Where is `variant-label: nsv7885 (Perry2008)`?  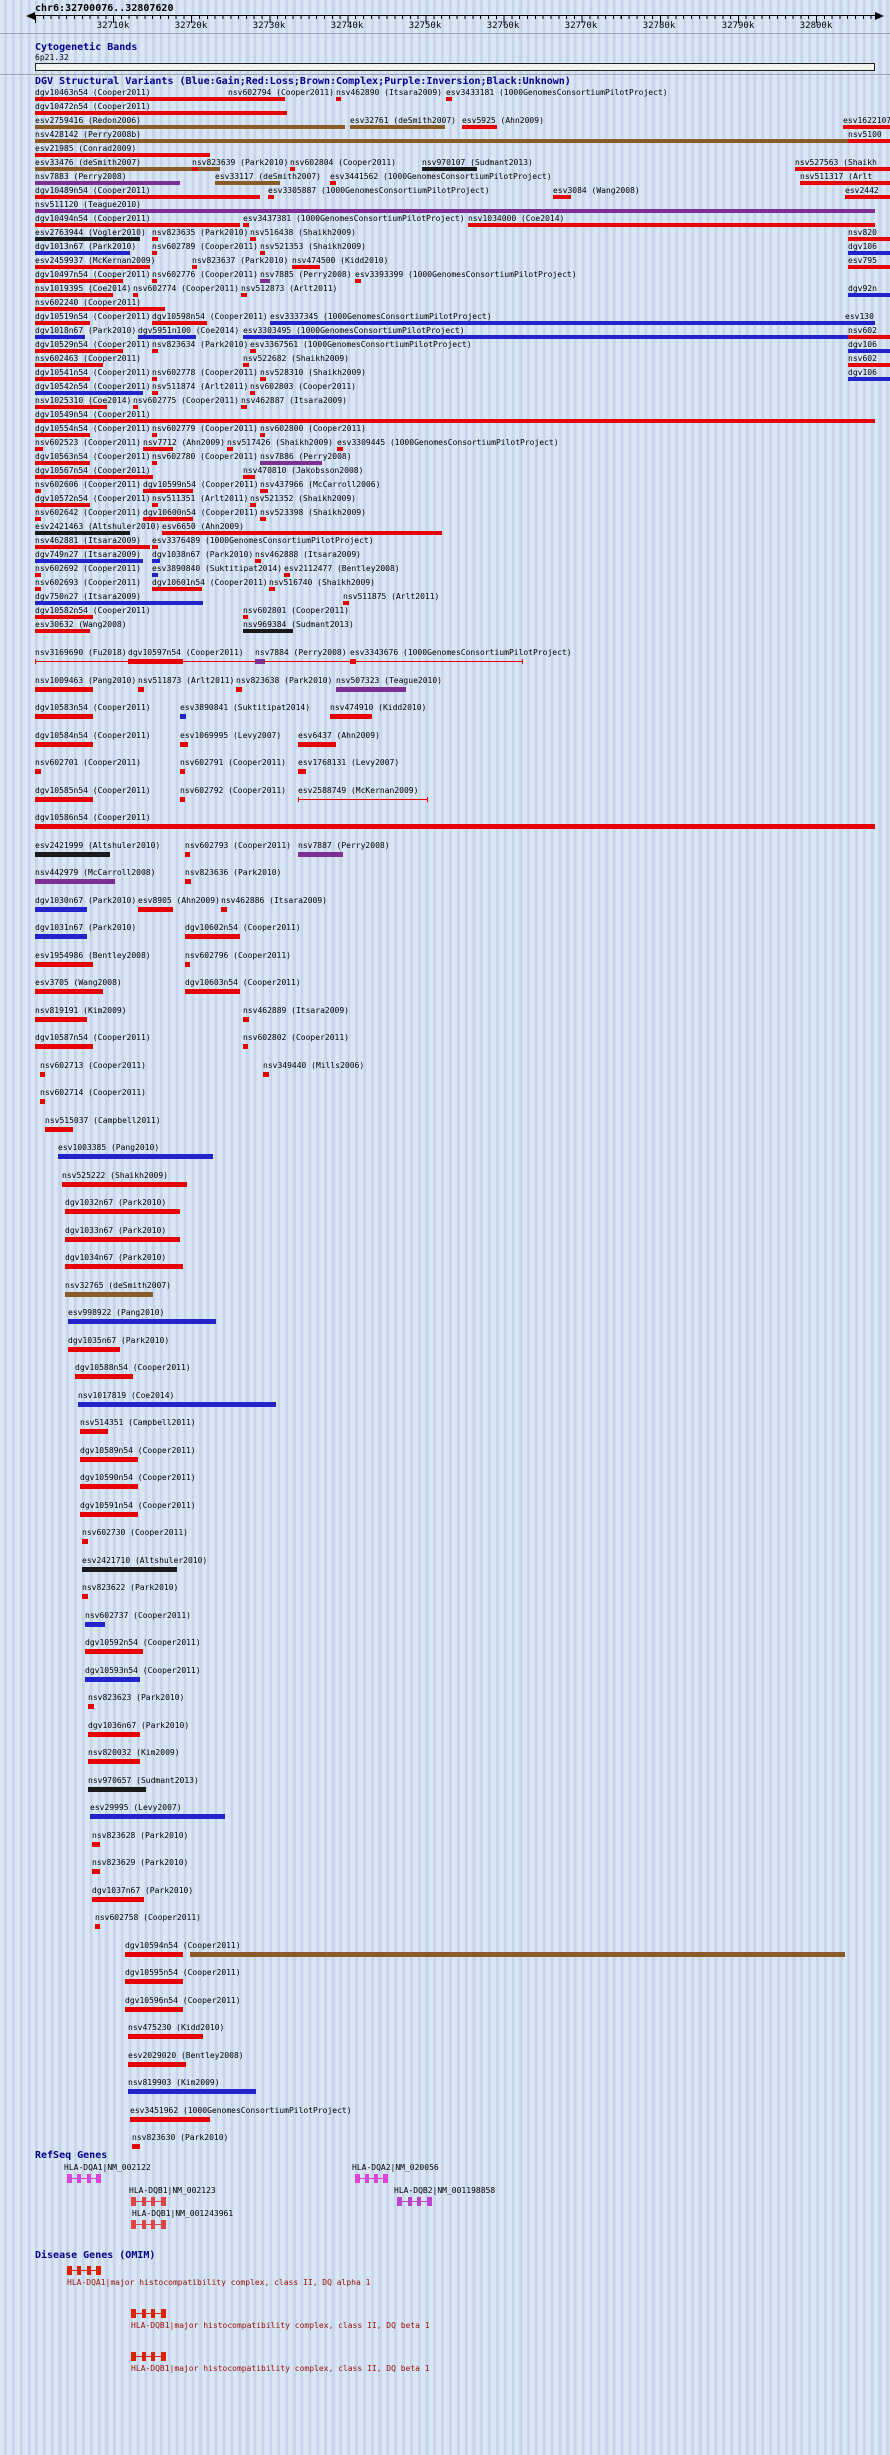
variant-label: nsv7885 (Perry2008) is located at coordinates (306, 274).